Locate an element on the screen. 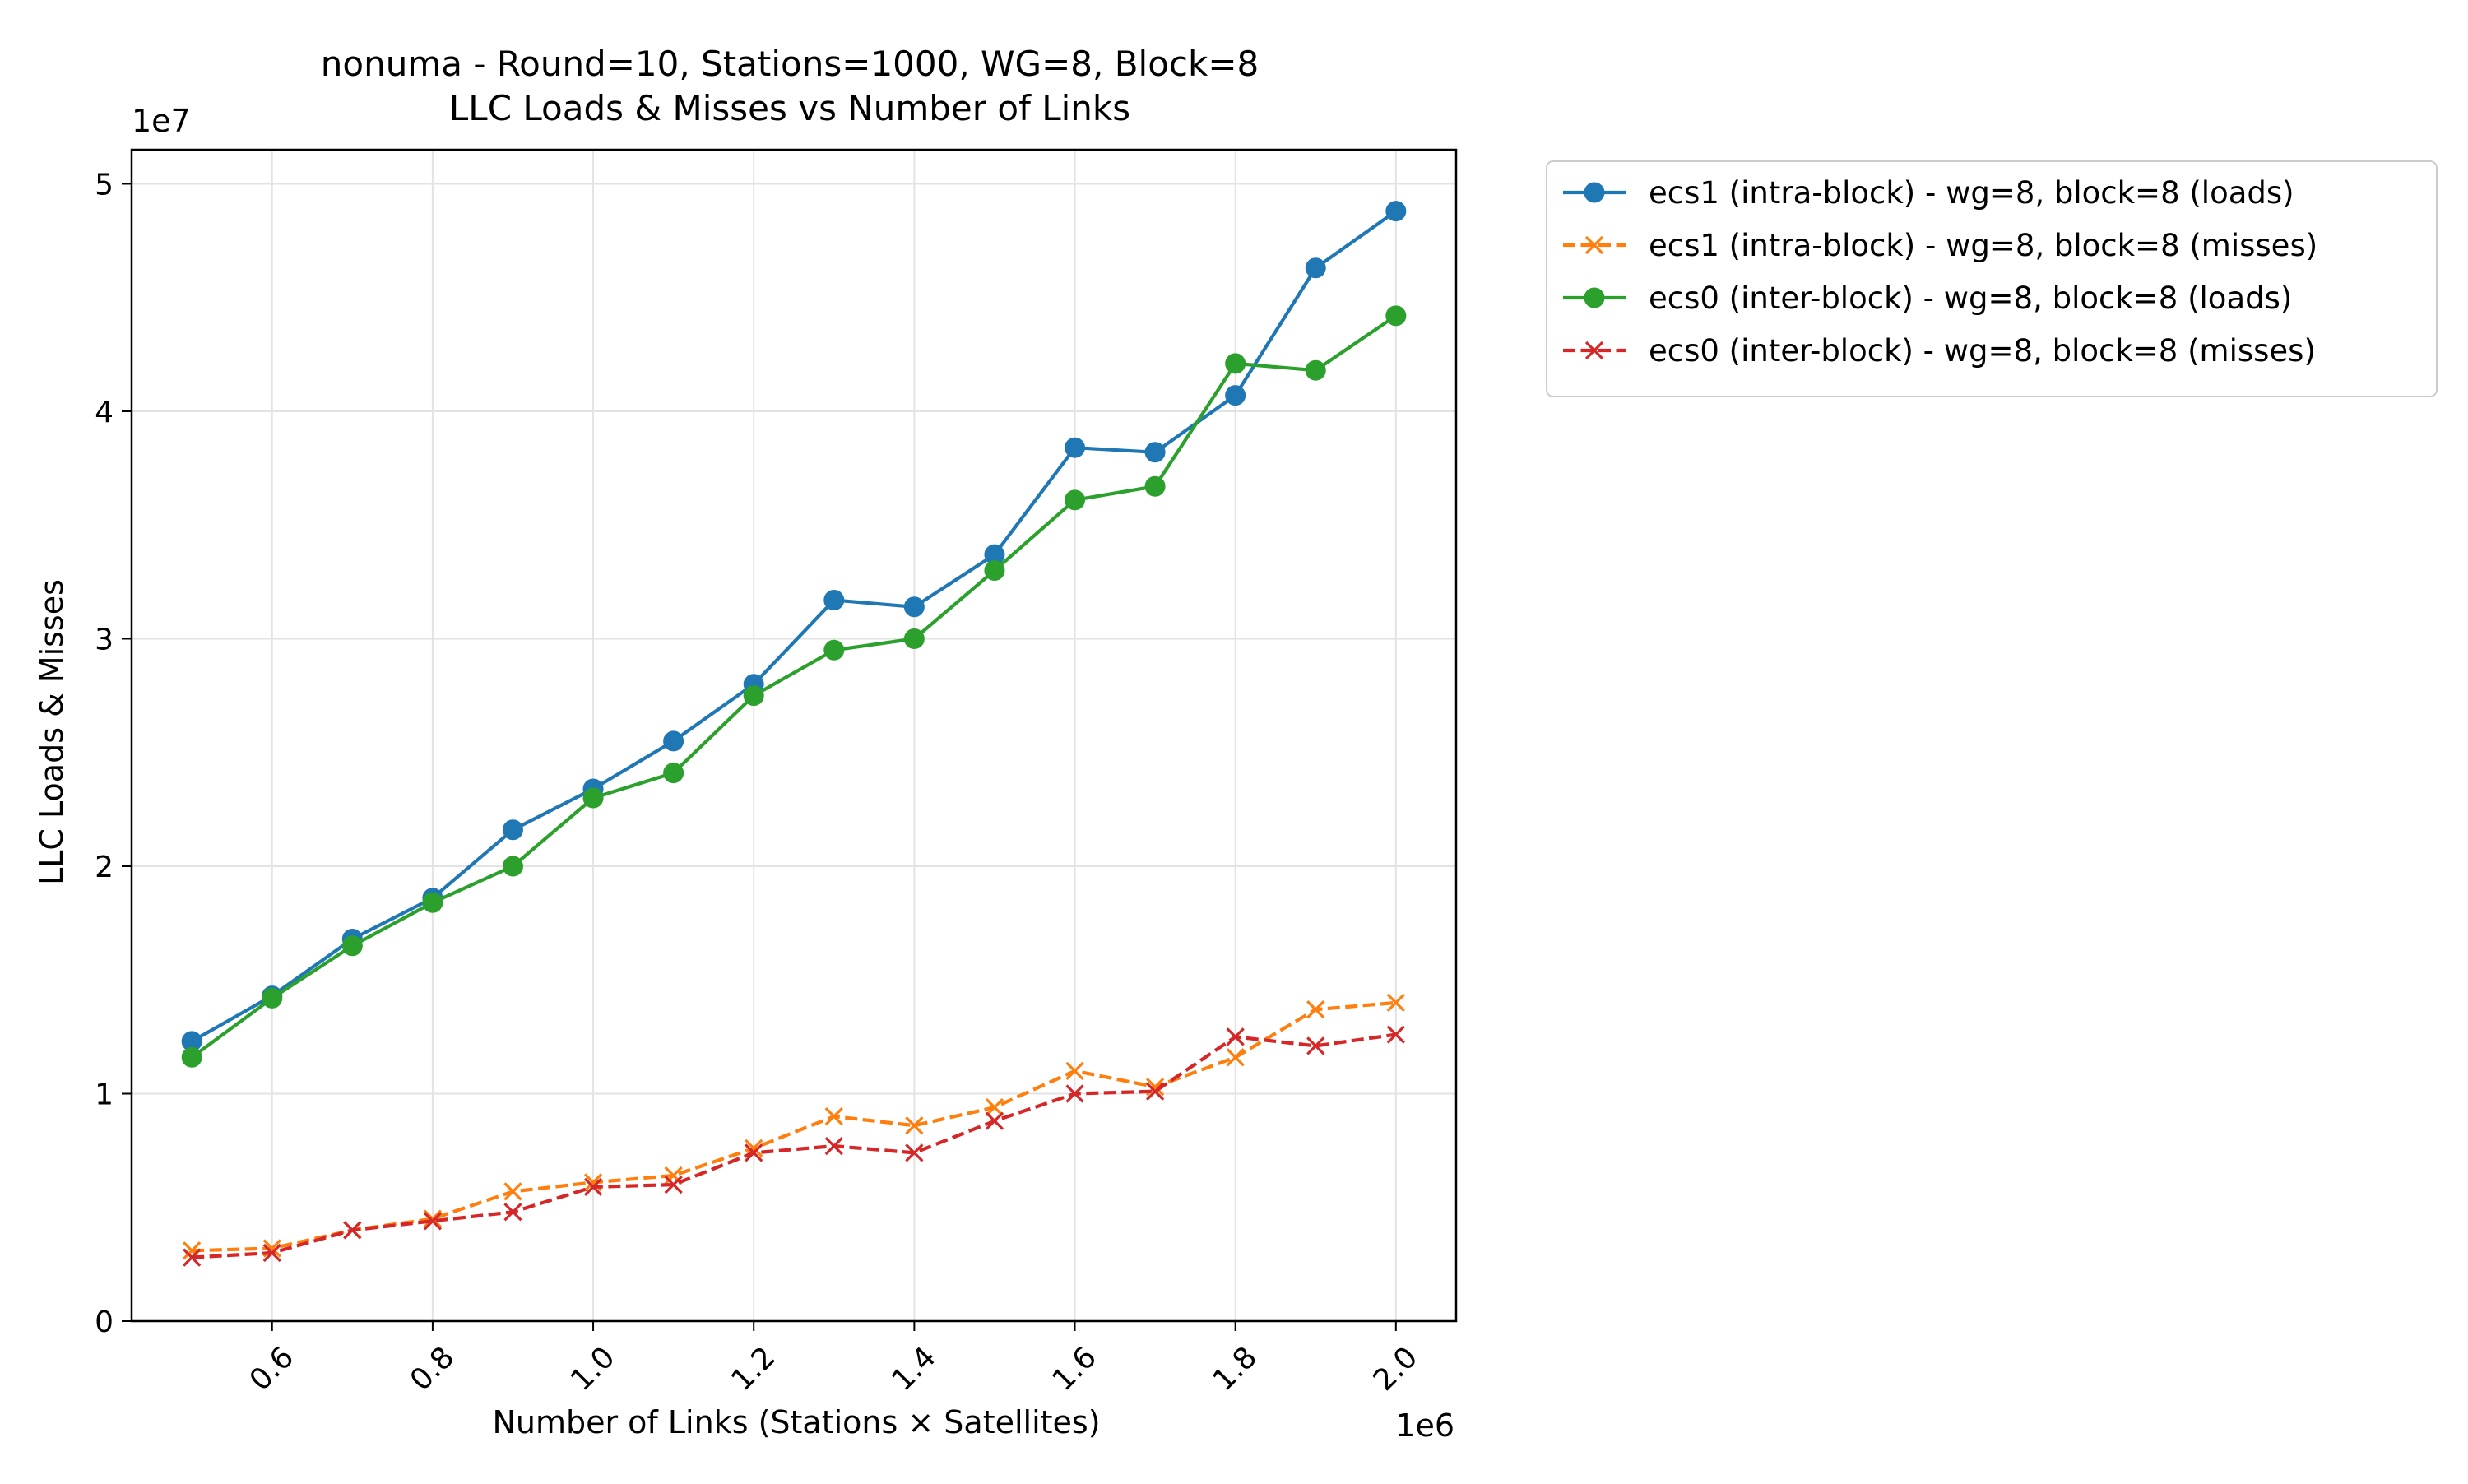 The image size is (2468, 1484). x-tick-label: 1.6 is located at coordinates (1074, 1368).